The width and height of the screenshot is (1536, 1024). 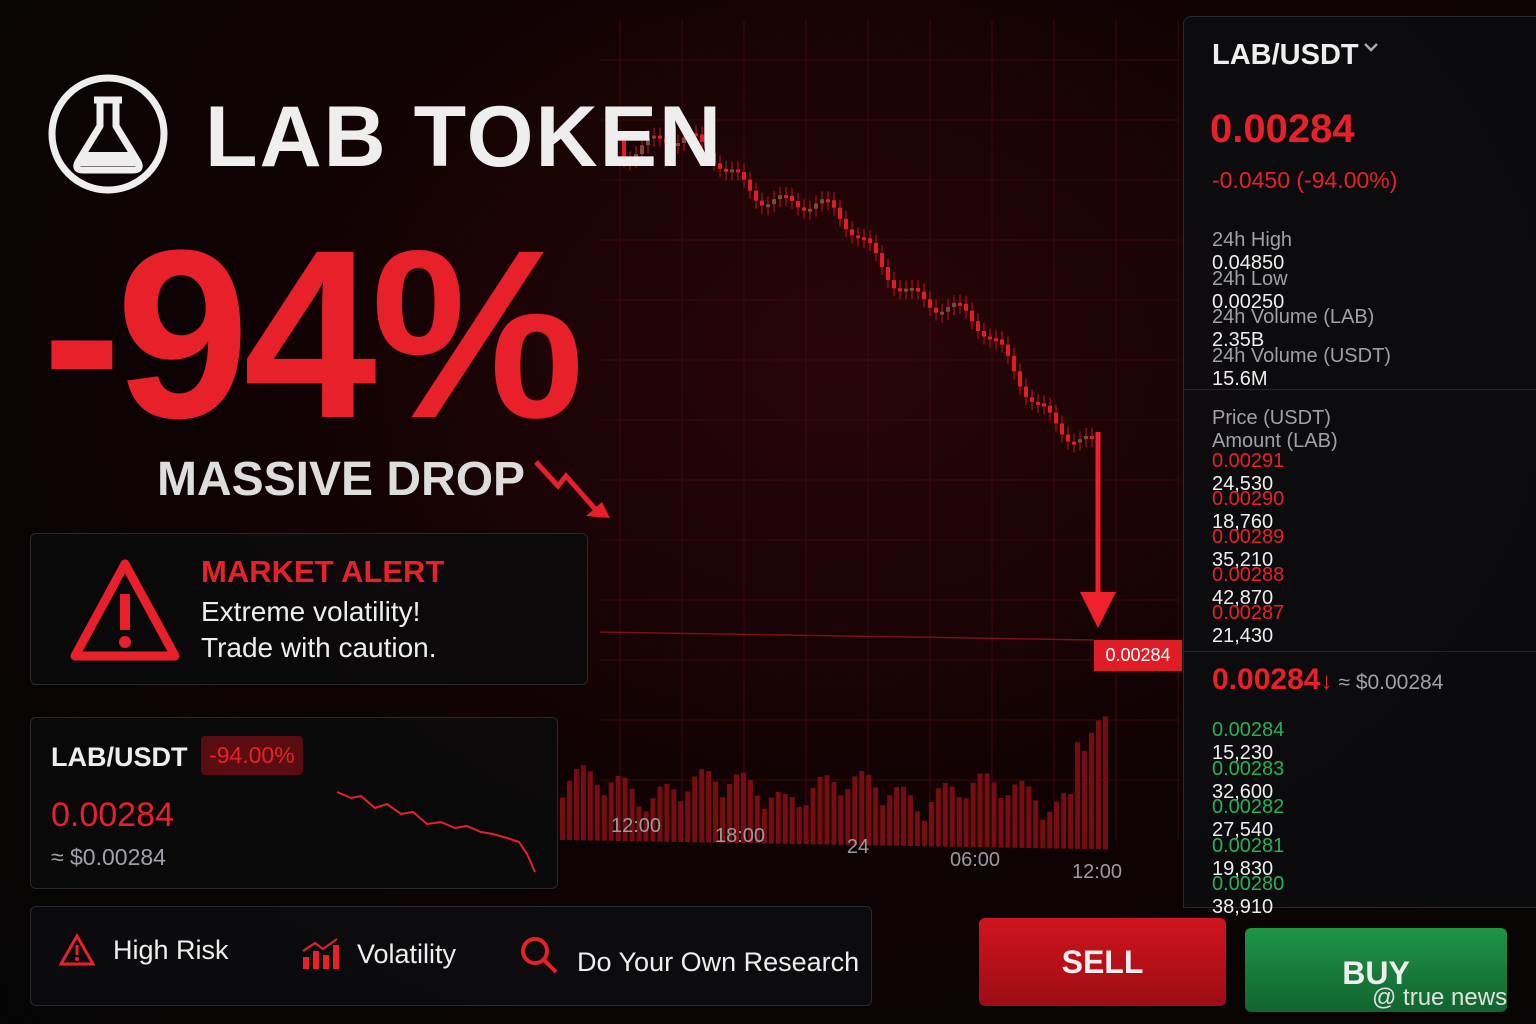 I want to click on row-value: 27,540, so click(x=1243, y=830).